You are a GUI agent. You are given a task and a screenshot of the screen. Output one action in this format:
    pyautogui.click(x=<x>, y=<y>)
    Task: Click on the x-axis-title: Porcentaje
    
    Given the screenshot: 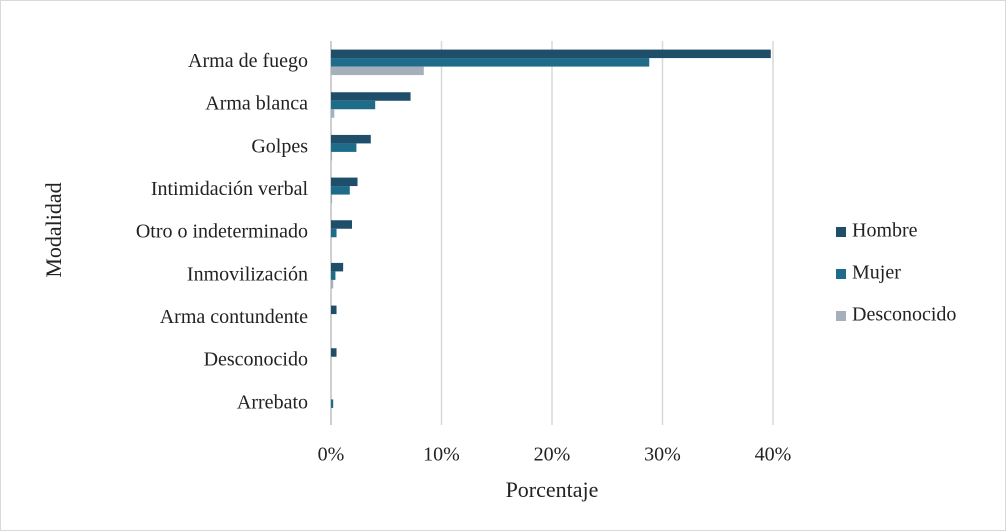 What is the action you would take?
    pyautogui.click(x=552, y=489)
    